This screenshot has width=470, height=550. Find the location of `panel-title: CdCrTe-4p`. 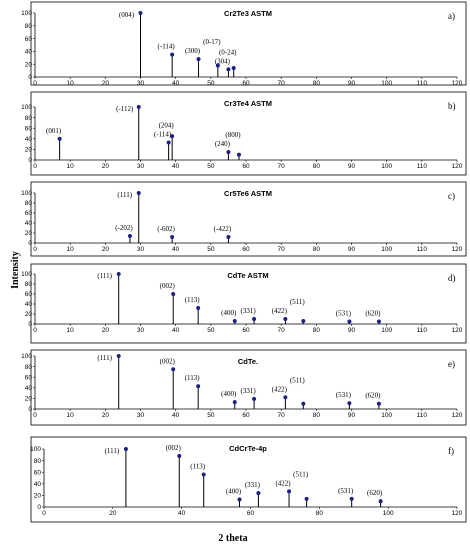

panel-title: CdCrTe-4p is located at coordinates (248, 448).